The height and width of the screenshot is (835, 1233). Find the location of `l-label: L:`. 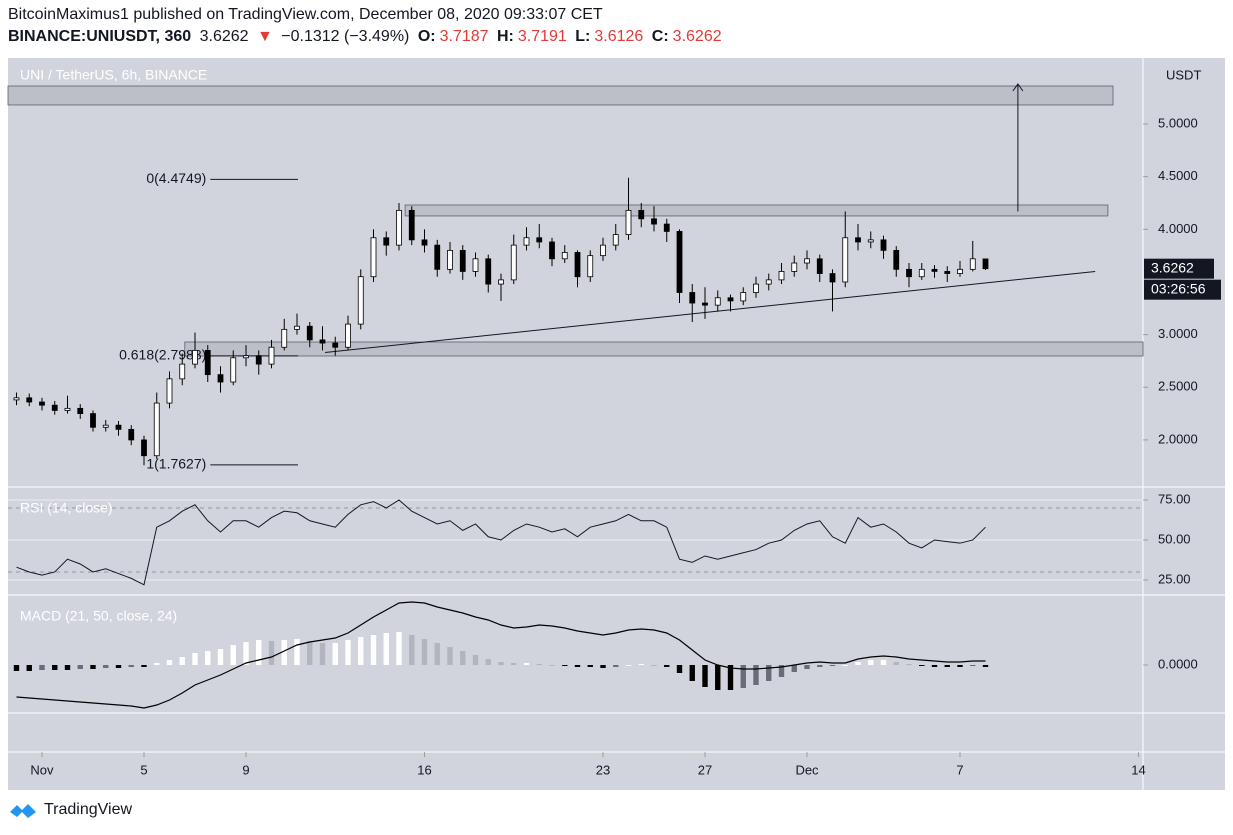

l-label: L: is located at coordinates (583, 36).